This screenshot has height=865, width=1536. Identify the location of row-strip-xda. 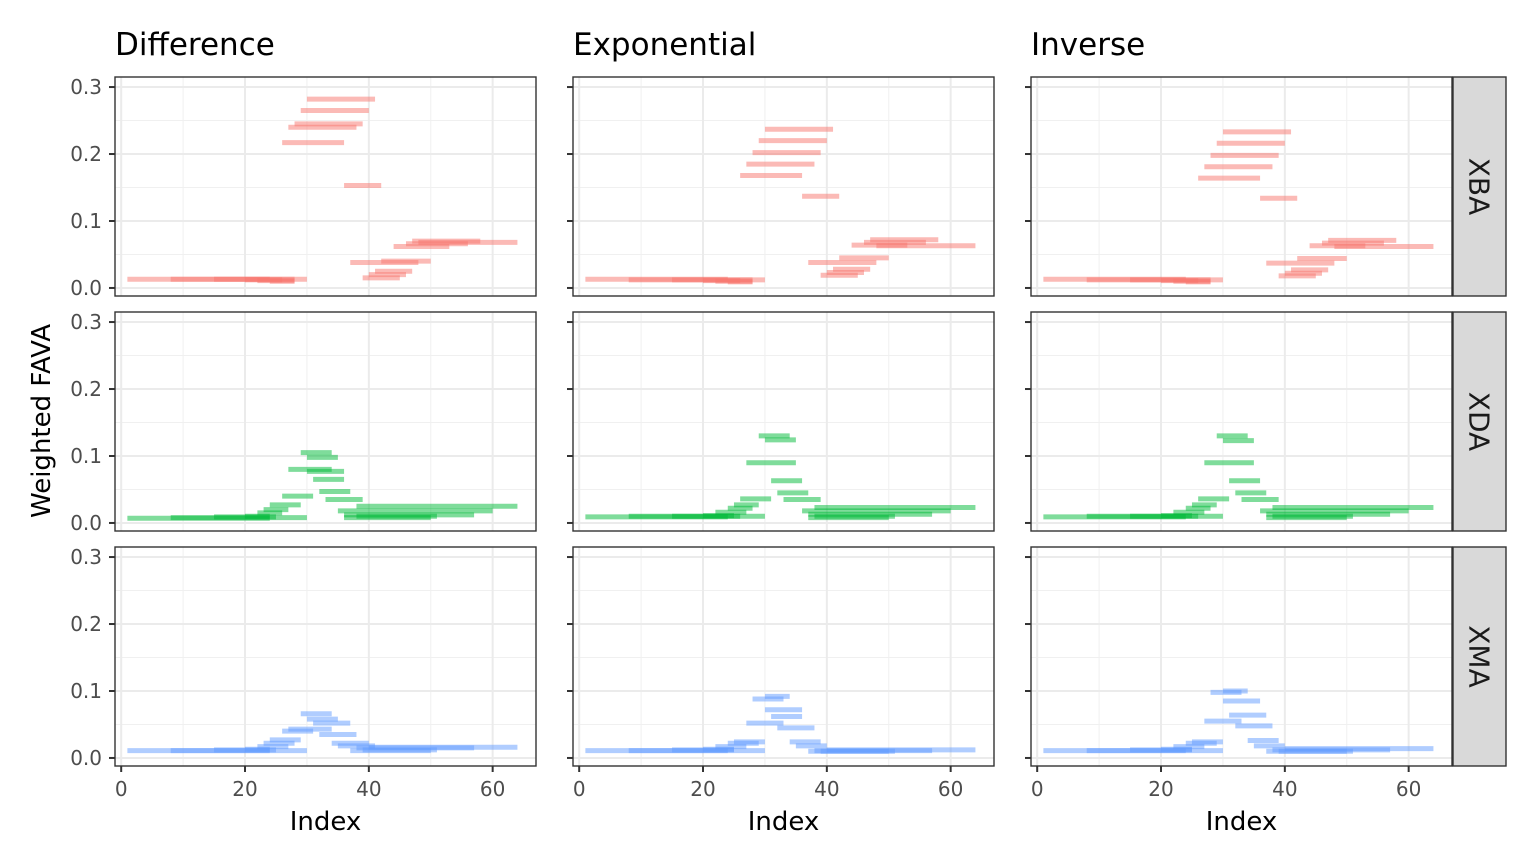
(1479, 421).